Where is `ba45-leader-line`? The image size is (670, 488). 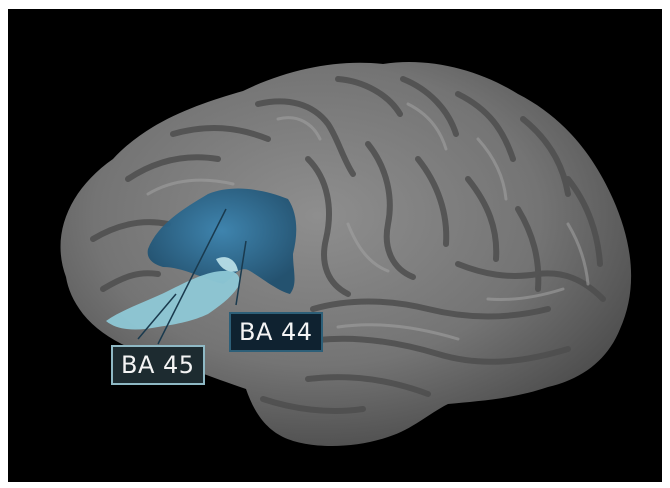
ba45-leader-line is located at coordinates (192, 276).